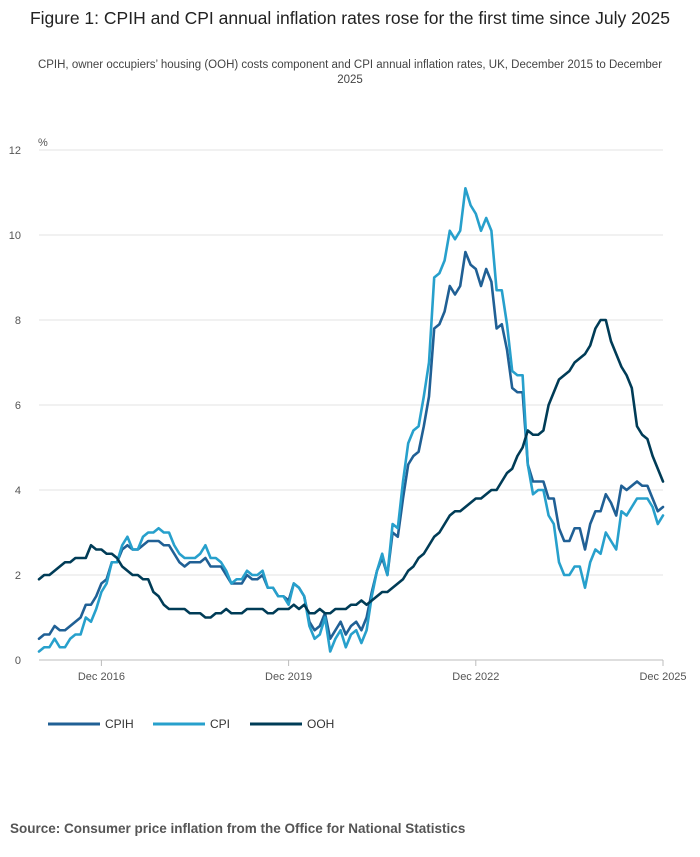  What do you see at coordinates (28, 402) in the screenshot?
I see `y-axis: 0 2 4 6 8 10 12%` at bounding box center [28, 402].